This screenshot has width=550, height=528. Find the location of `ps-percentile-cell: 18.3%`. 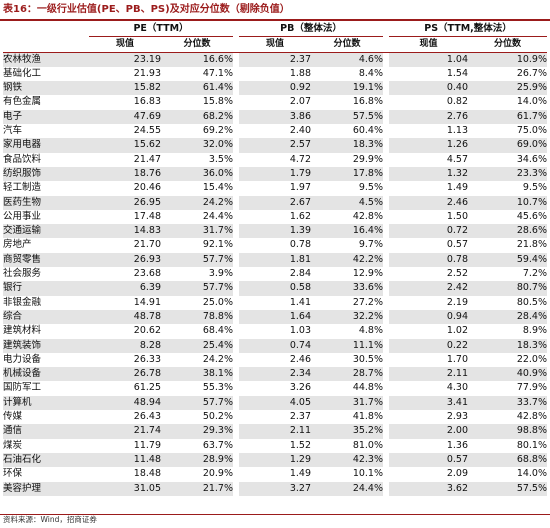

ps-percentile-cell: 18.3% is located at coordinates (508, 345).